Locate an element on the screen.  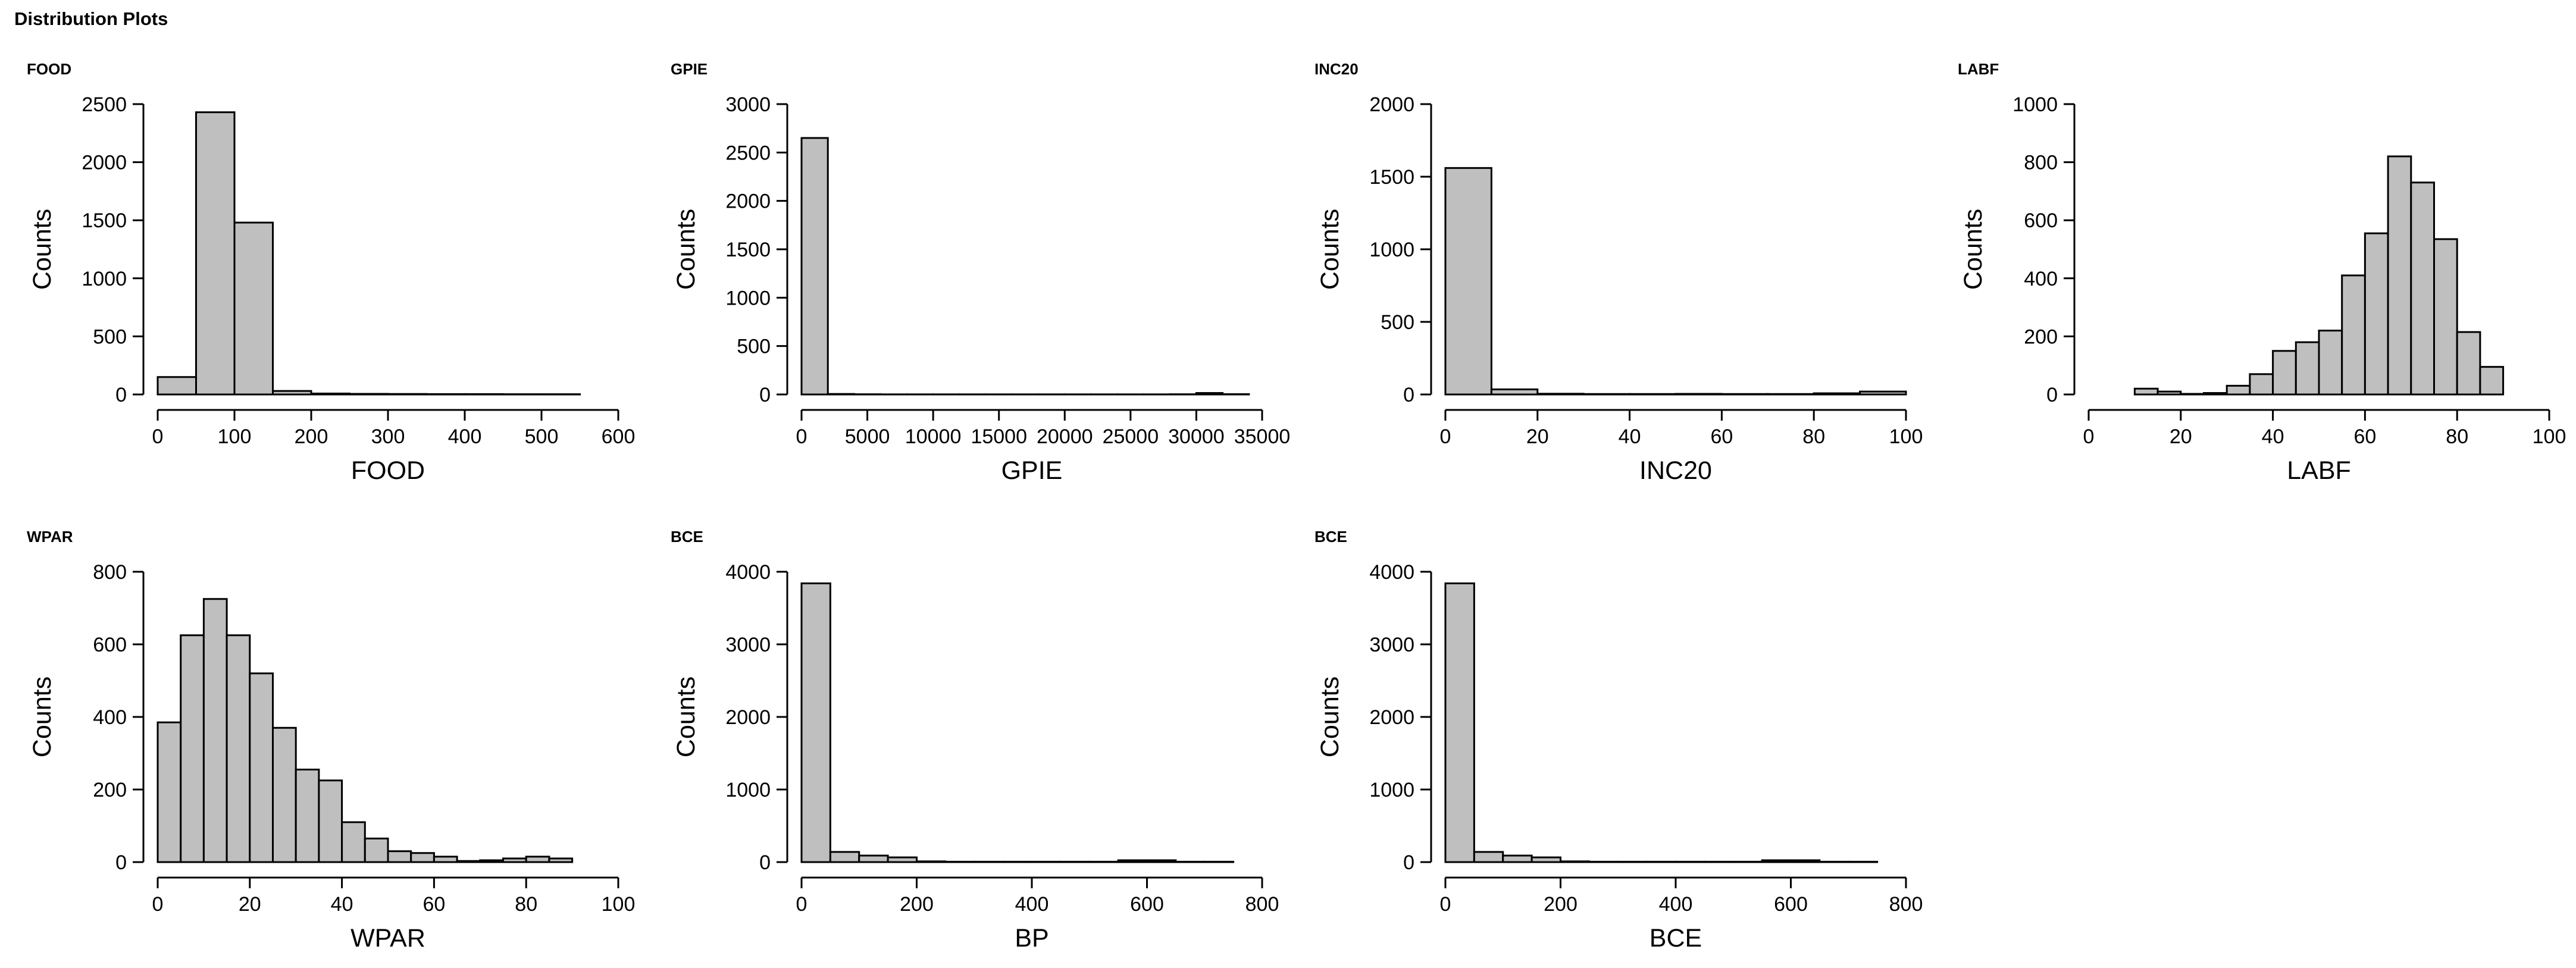
x-tick-label: 25000 is located at coordinates (1131, 437).